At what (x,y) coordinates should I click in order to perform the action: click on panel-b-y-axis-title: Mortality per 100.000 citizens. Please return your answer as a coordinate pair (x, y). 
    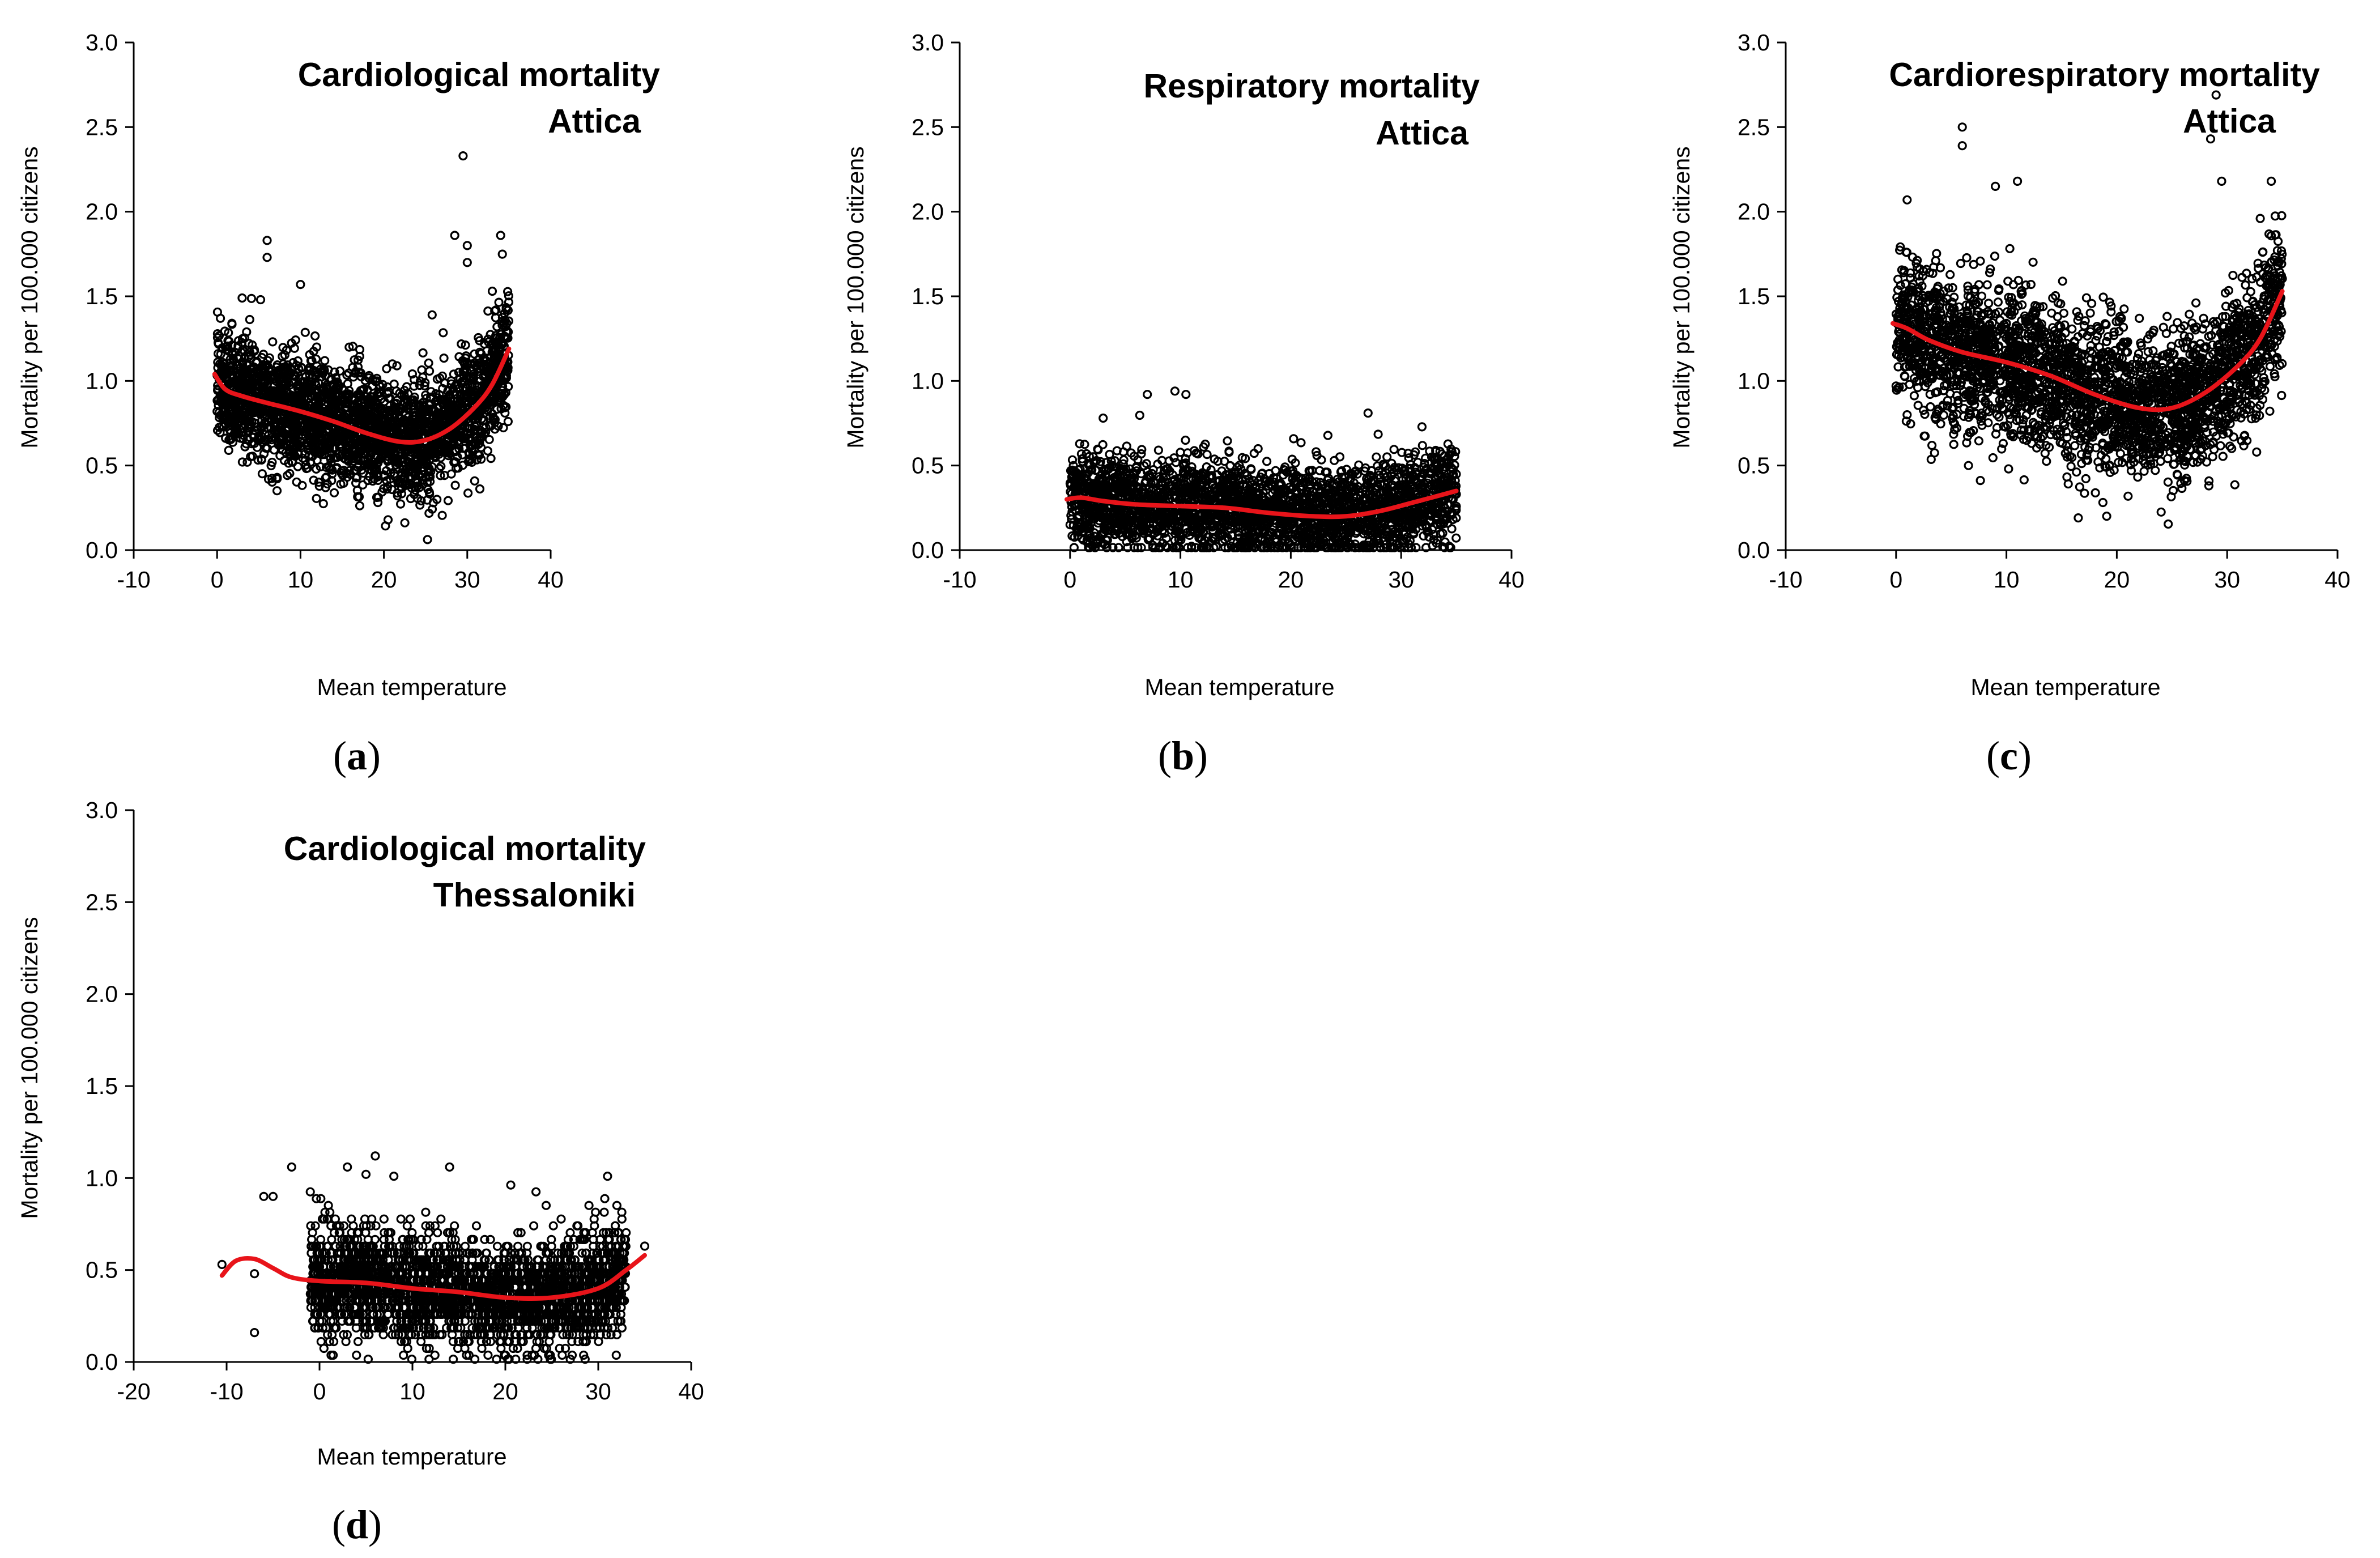
    Looking at the image, I should click on (855, 297).